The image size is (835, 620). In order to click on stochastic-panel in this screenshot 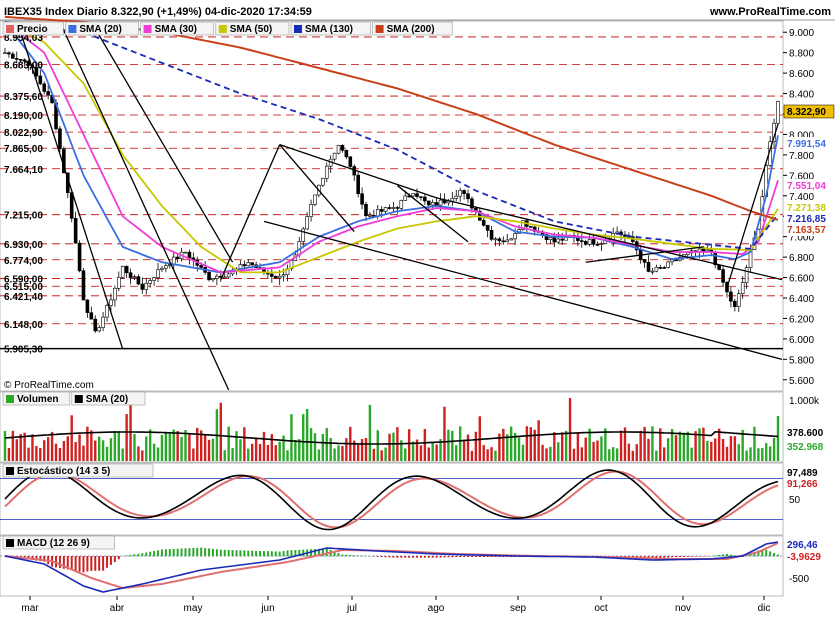, I will do `click(392, 499)`.